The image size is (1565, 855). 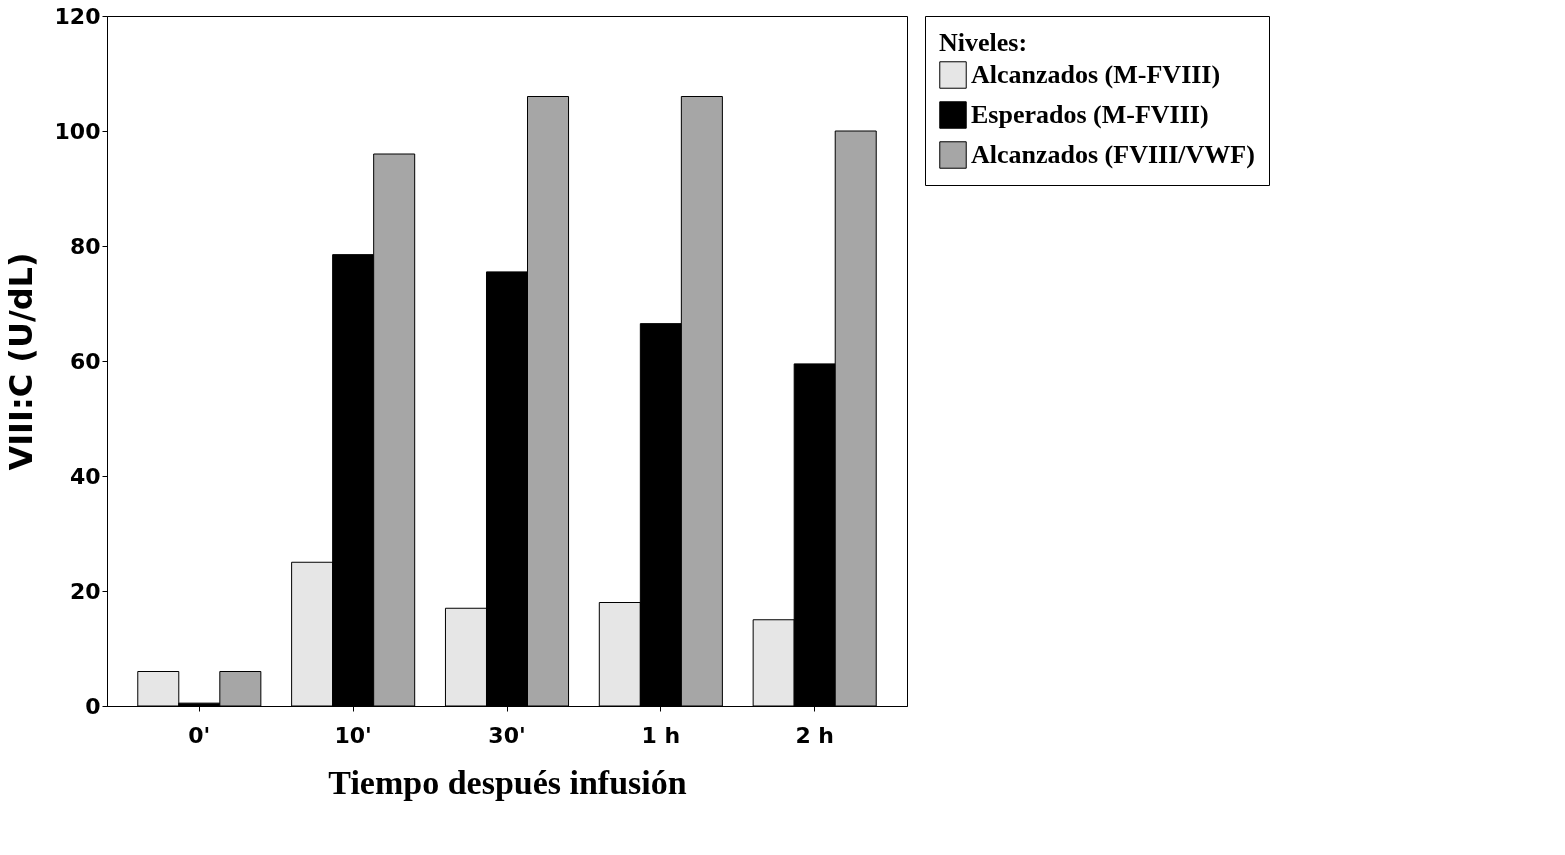 What do you see at coordinates (1090, 114) in the screenshot?
I see `legend-label: Esperados (M-FVIII)` at bounding box center [1090, 114].